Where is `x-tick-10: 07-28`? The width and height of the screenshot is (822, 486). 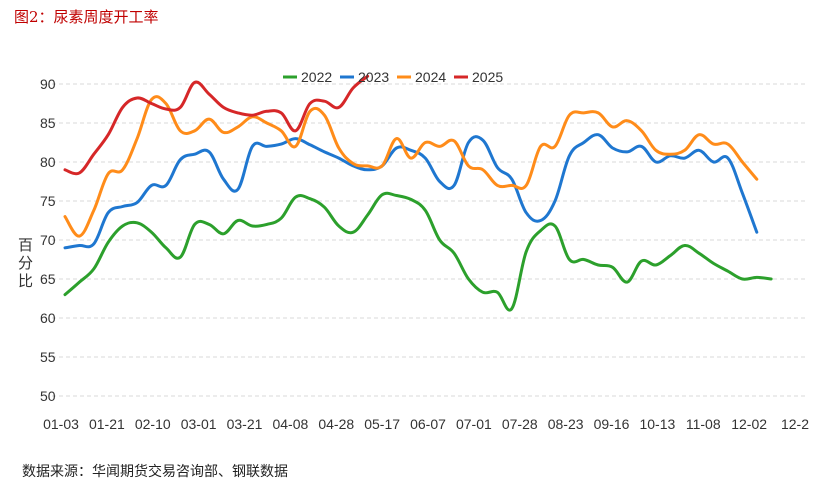 x-tick-10: 07-28 is located at coordinates (520, 424).